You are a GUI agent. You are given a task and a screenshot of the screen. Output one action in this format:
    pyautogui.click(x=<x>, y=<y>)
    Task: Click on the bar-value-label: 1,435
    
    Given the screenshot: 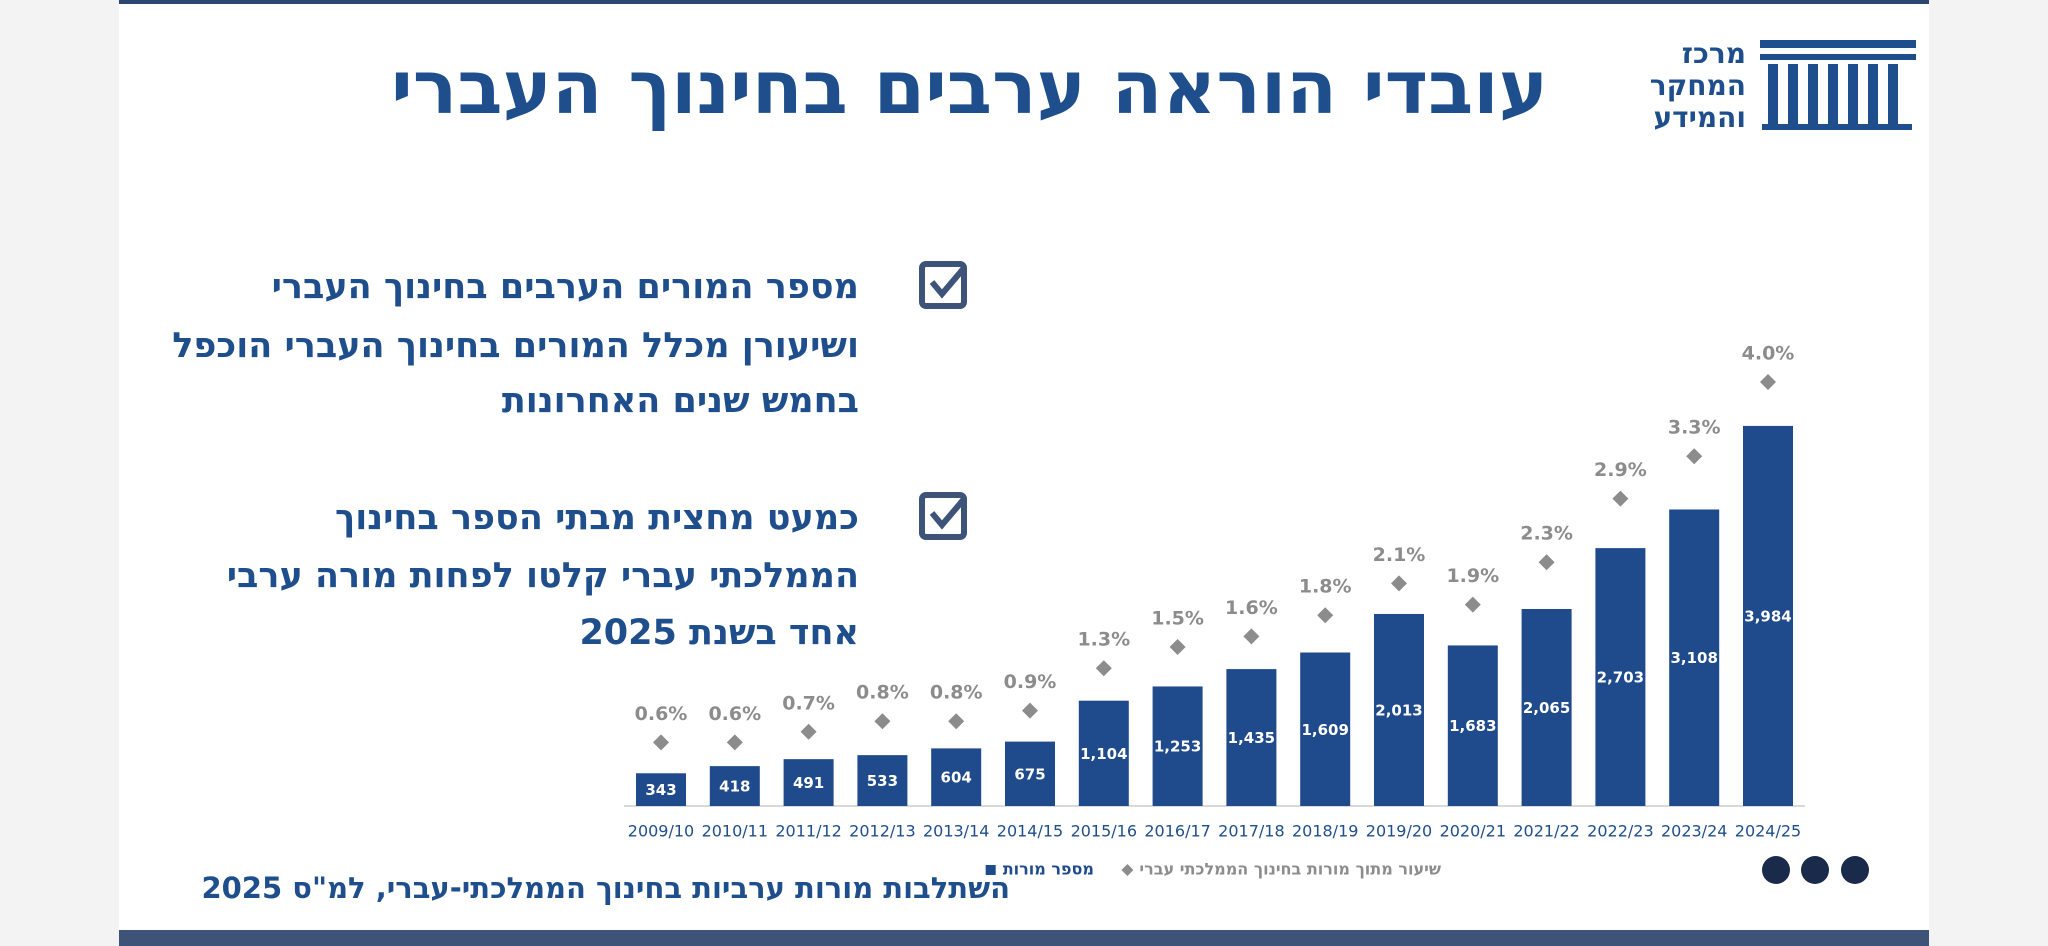 What is the action you would take?
    pyautogui.click(x=1251, y=738)
    